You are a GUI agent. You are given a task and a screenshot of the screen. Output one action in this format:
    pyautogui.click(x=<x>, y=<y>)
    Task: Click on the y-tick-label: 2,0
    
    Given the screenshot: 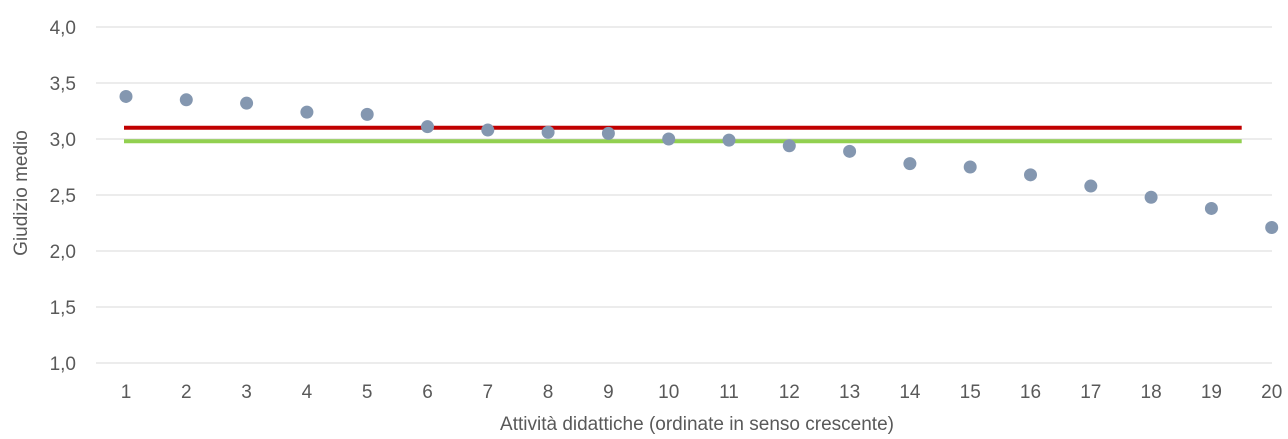 What is the action you would take?
    pyautogui.click(x=63, y=252)
    